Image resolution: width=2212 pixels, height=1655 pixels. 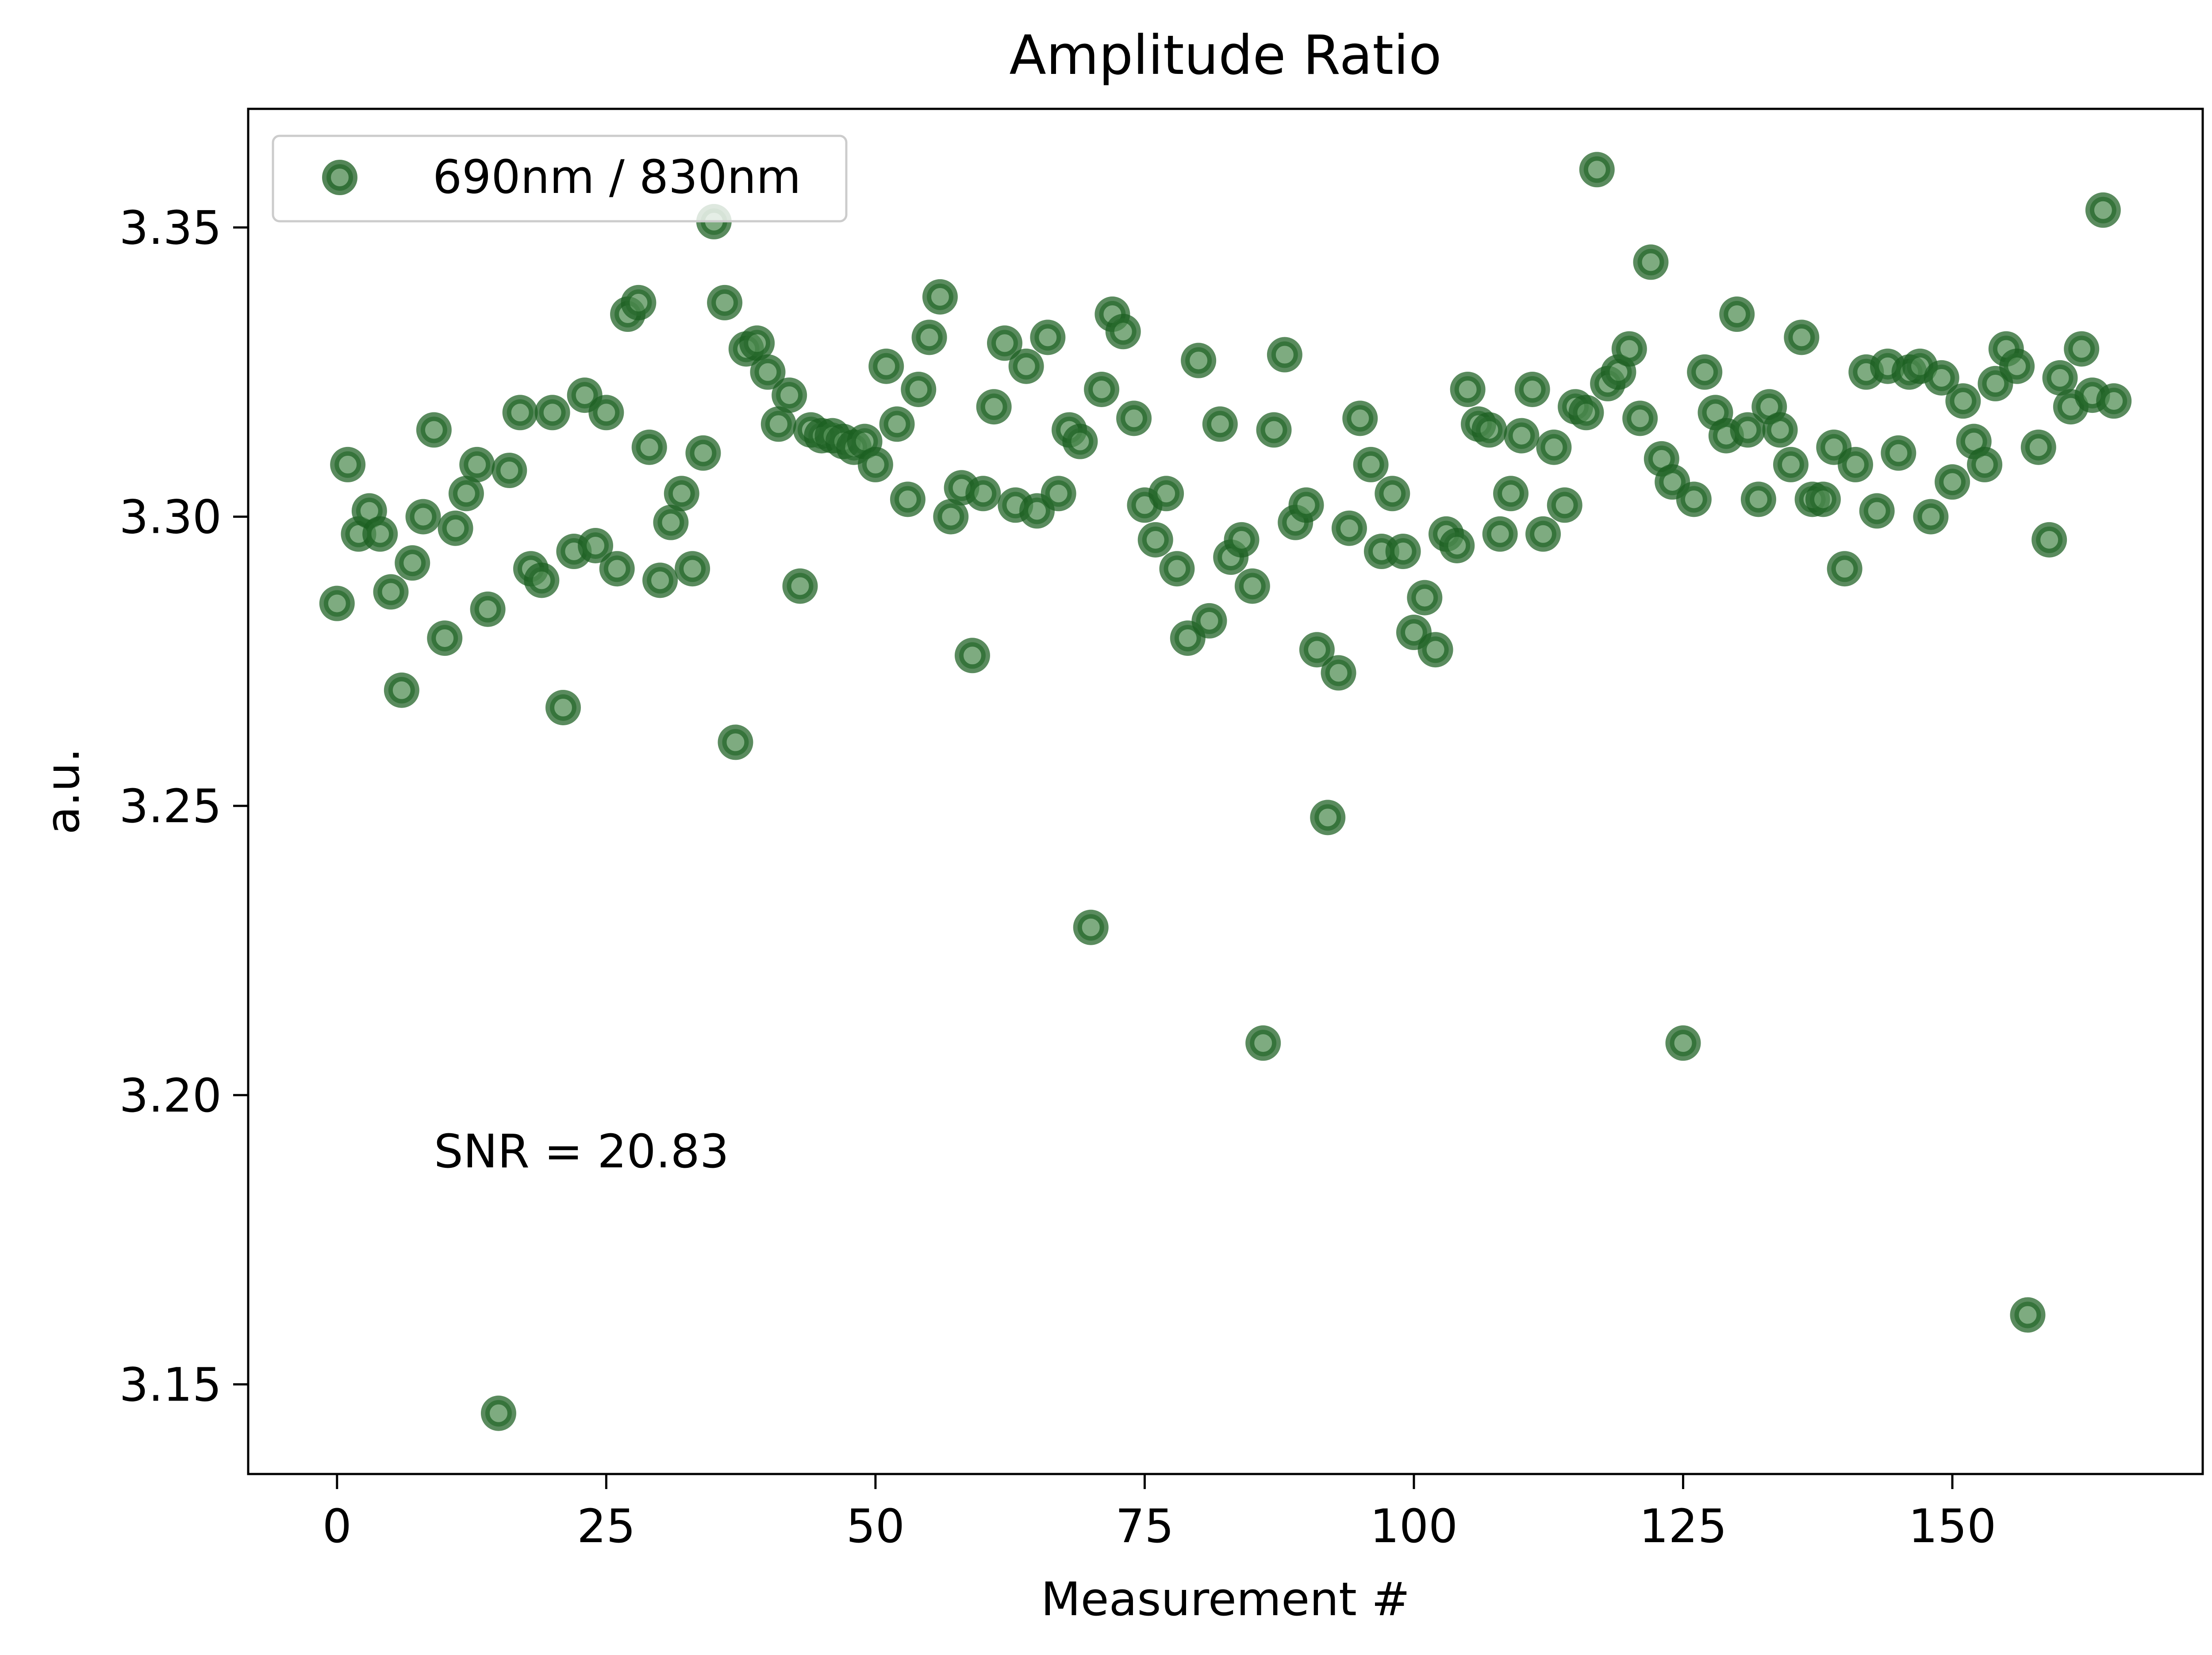 What do you see at coordinates (1683, 1526) in the screenshot?
I see `x-tick-label: 125` at bounding box center [1683, 1526].